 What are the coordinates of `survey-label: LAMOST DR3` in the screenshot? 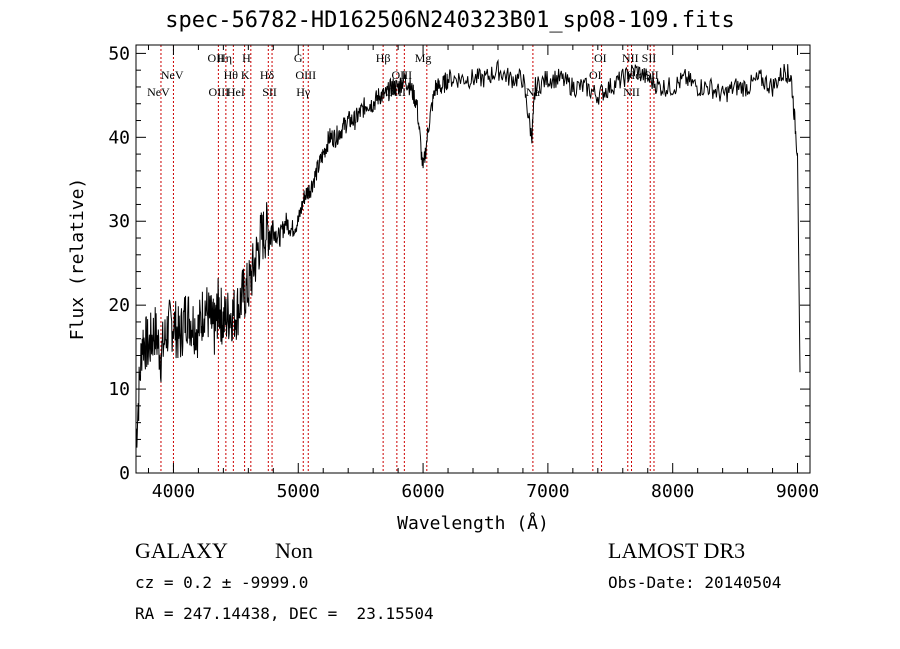 It's located at (677, 550).